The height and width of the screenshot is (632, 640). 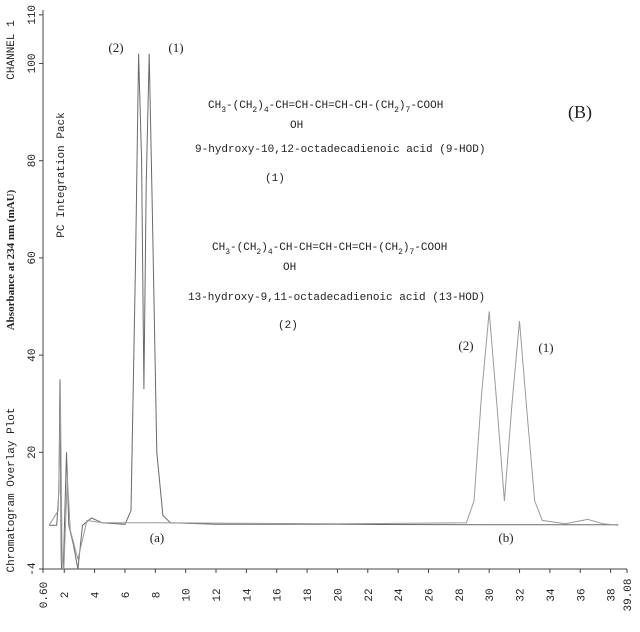 What do you see at coordinates (275, 179) in the screenshot?
I see `compound-number: (1)` at bounding box center [275, 179].